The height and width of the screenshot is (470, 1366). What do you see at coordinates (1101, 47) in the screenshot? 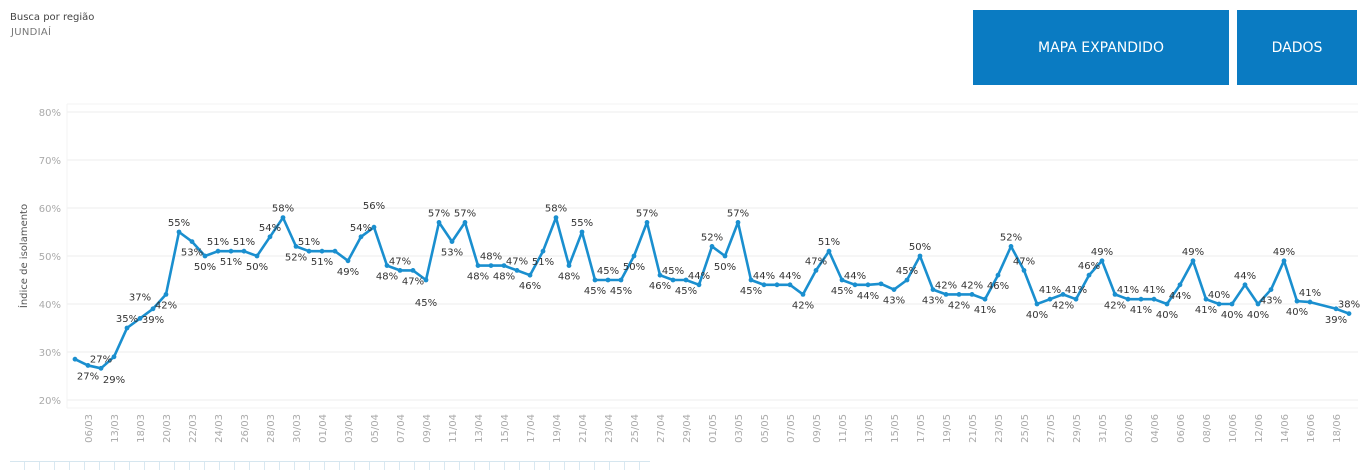
I see `expanded-map-button: MAPA EXPANDIDO` at bounding box center [1101, 47].